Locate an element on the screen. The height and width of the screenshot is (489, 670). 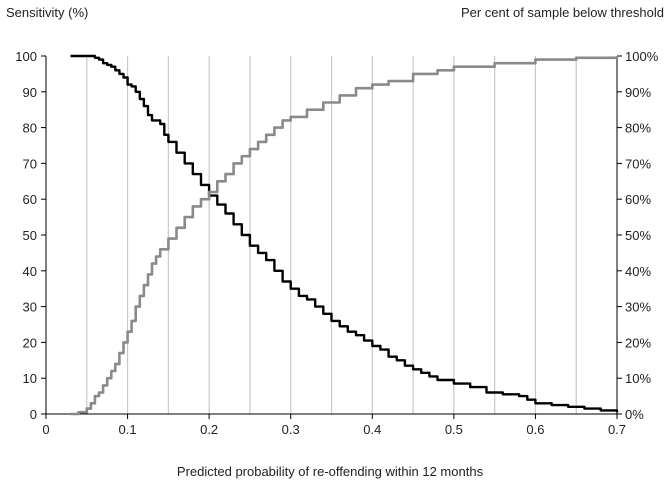
y-right-tick-label: 10% is located at coordinates (638, 378).